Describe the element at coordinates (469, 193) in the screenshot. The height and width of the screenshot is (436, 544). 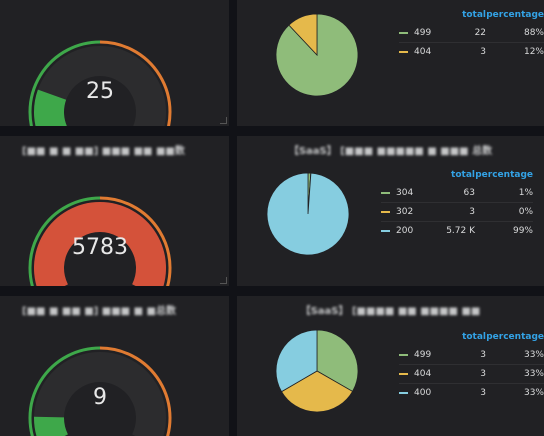
I see `legend-total: 63` at that location.